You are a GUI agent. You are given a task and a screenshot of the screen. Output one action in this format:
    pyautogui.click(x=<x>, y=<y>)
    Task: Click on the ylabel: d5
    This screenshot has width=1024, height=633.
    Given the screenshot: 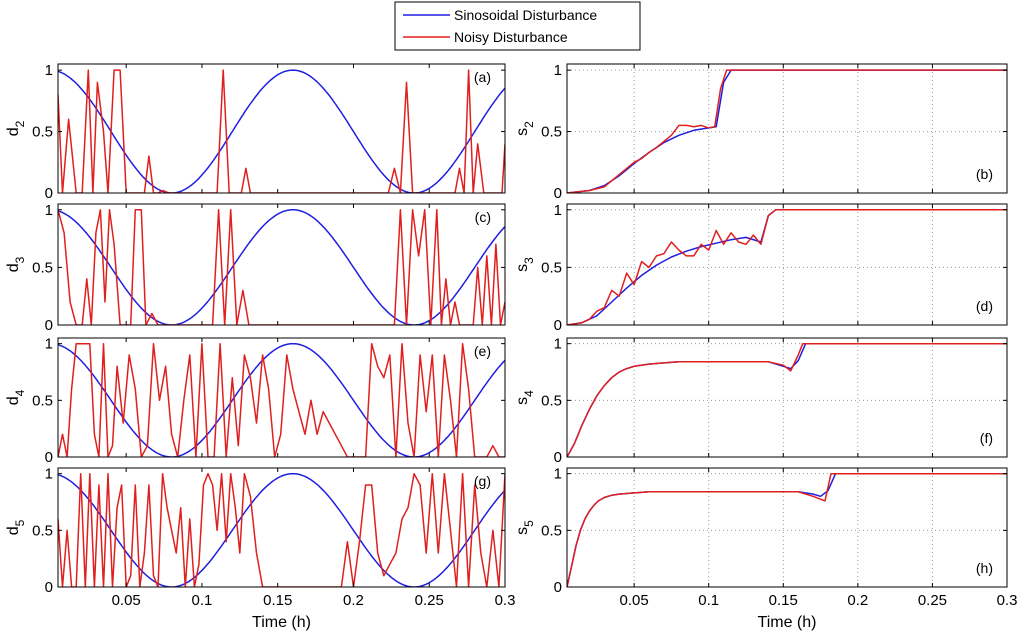 What is the action you would take?
    pyautogui.click(x=16, y=527)
    